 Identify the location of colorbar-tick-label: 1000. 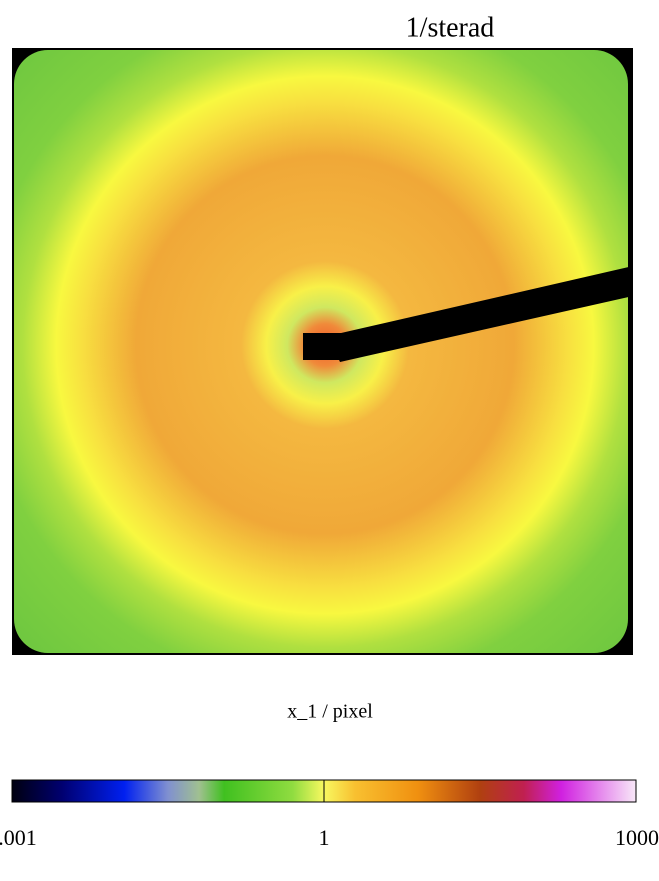
(637, 837).